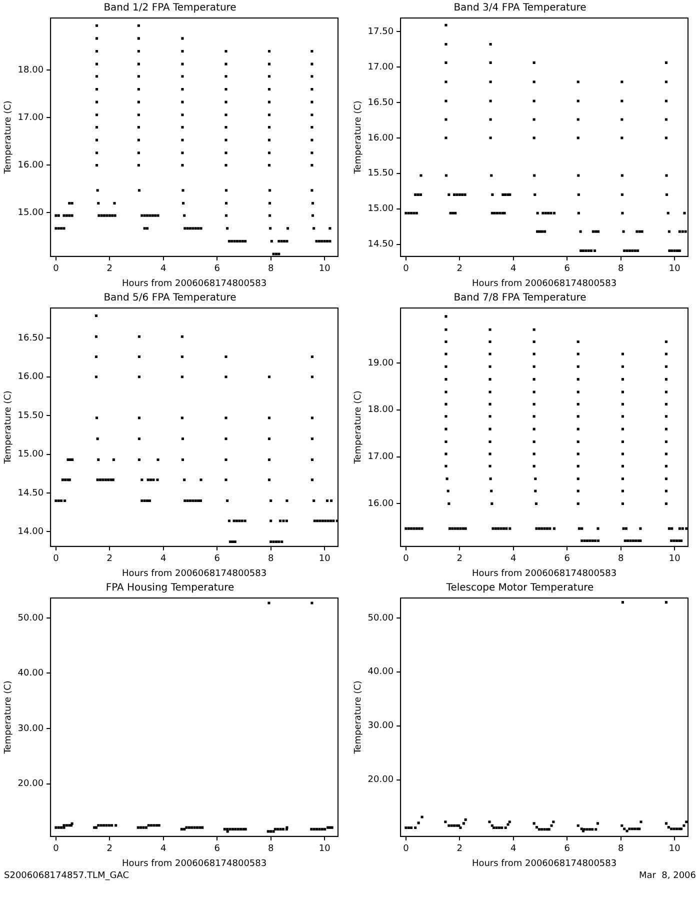 The image size is (700, 900). Describe the element at coordinates (66, 876) in the screenshot. I see `text: S2006068174857.TLM_GAC` at that location.